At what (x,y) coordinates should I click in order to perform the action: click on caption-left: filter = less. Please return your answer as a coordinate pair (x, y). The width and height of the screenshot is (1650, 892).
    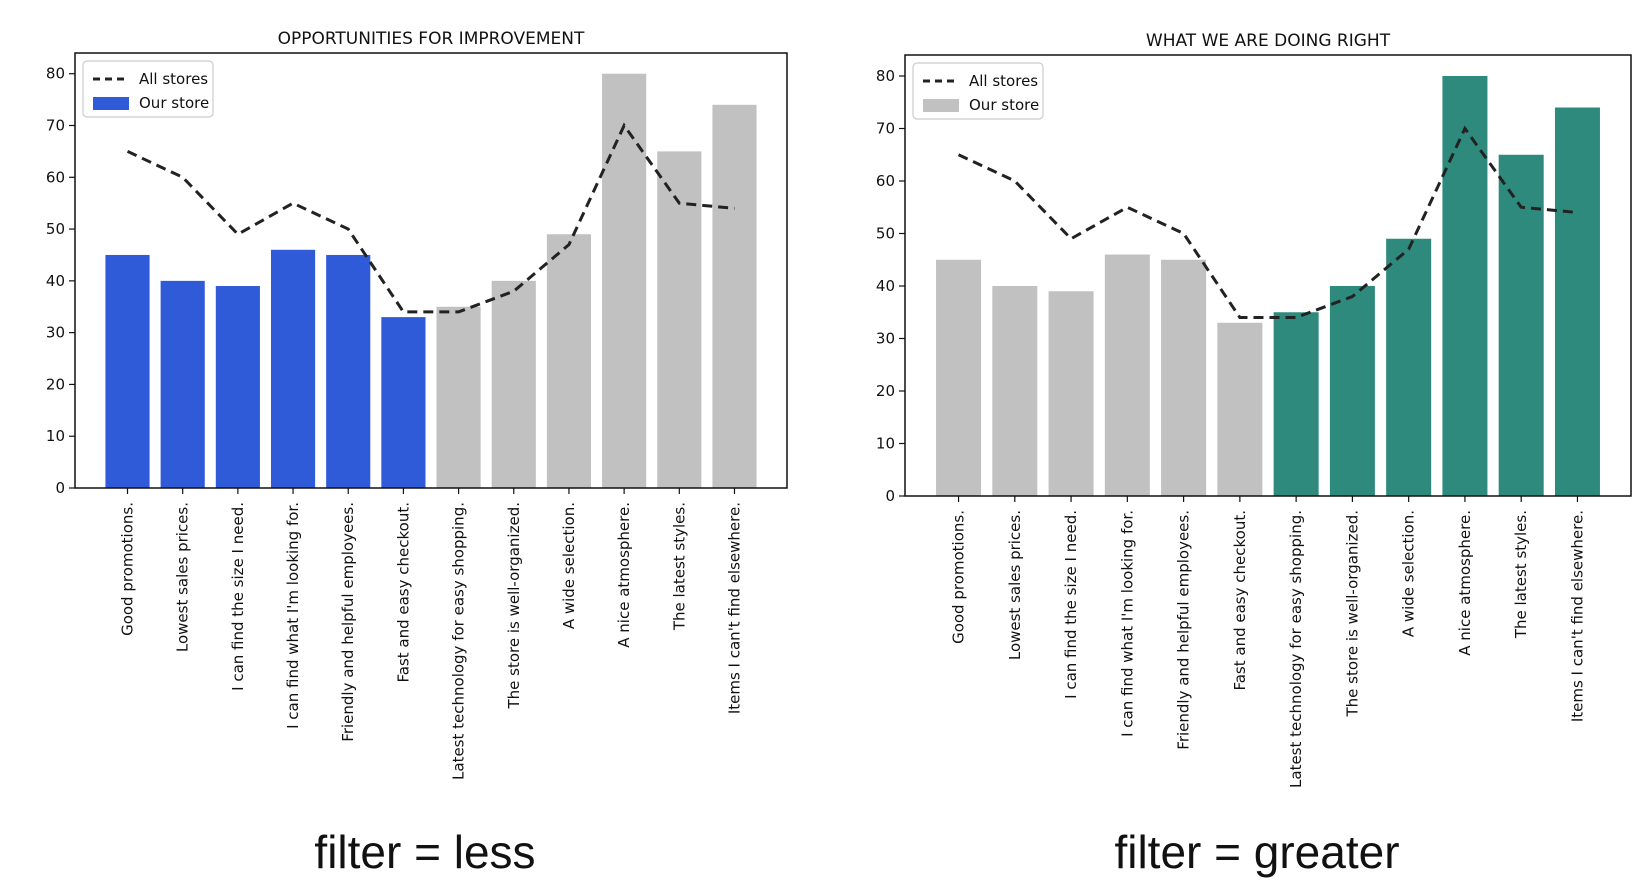
    Looking at the image, I should click on (424, 852).